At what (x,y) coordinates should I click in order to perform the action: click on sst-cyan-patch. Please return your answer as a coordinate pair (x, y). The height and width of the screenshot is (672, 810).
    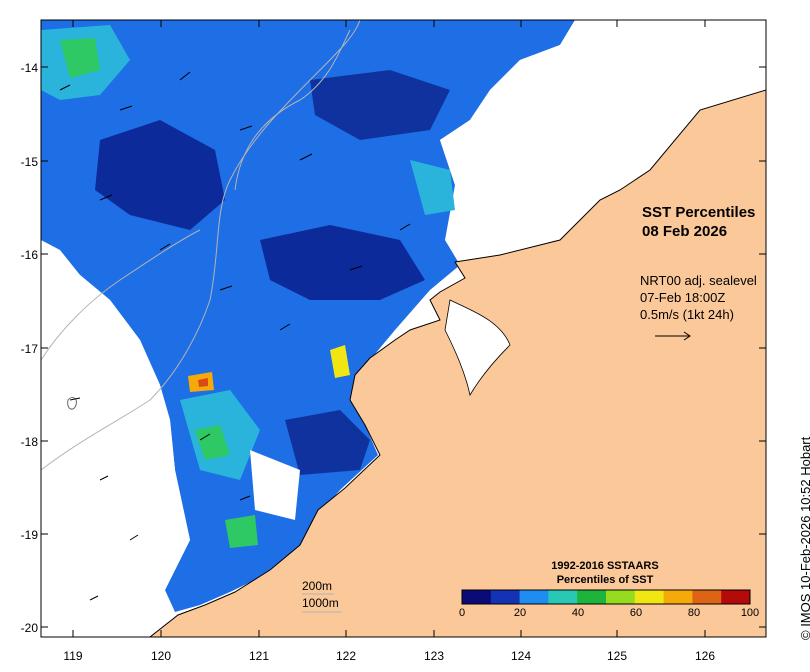
    Looking at the image, I should click on (432, 187).